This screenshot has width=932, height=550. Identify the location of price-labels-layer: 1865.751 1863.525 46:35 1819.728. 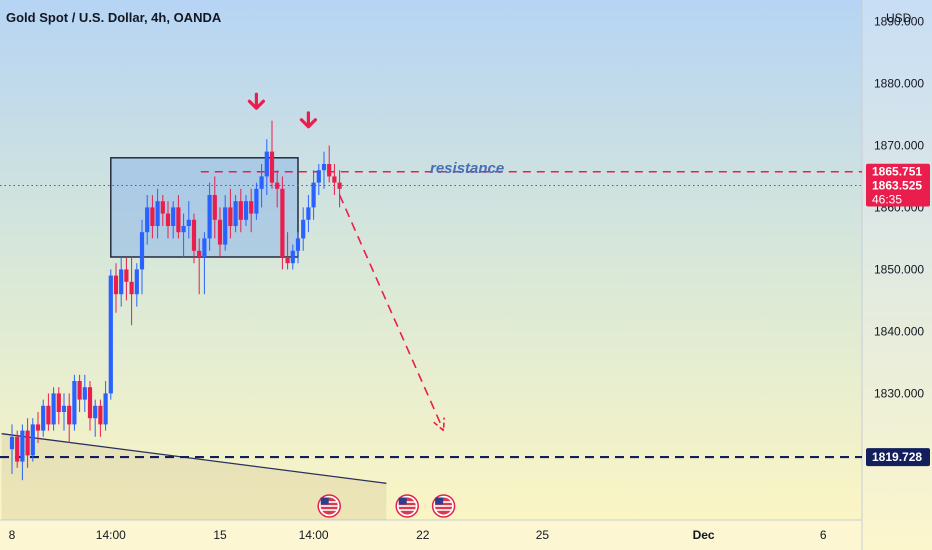
(898, 315).